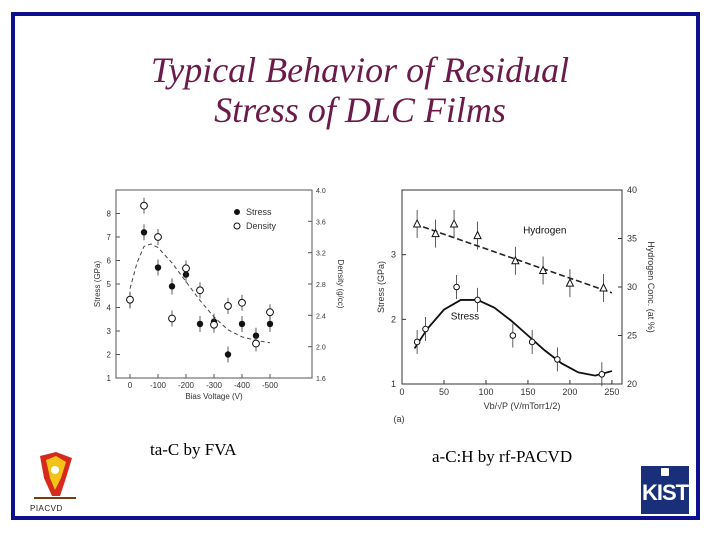 The width and height of the screenshot is (720, 540). What do you see at coordinates (393, 384) in the screenshot?
I see `right-y-tick-label: 1` at bounding box center [393, 384].